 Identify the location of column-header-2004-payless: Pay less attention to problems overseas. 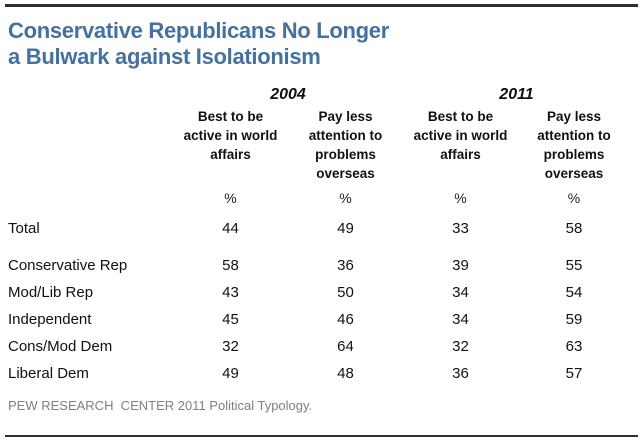
(345, 145).